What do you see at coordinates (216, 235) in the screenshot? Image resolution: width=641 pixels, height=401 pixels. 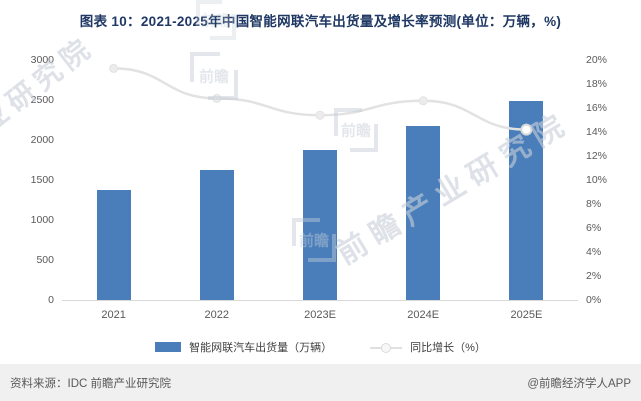 I see `bar-2022` at bounding box center [216, 235].